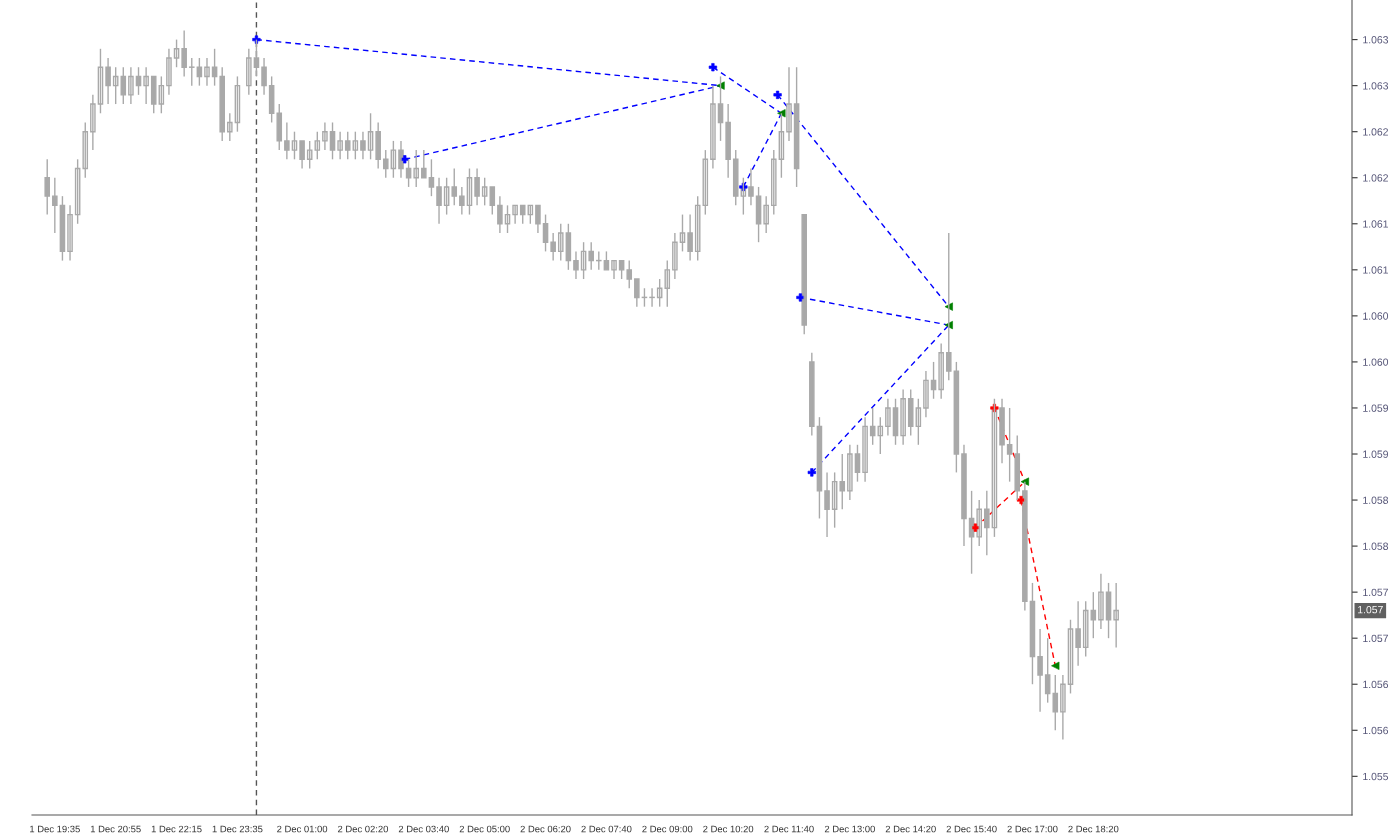 This screenshot has width=1400, height=840. What do you see at coordinates (237, 829) in the screenshot?
I see `x-tick-label: 1 Dec 23:35` at bounding box center [237, 829].